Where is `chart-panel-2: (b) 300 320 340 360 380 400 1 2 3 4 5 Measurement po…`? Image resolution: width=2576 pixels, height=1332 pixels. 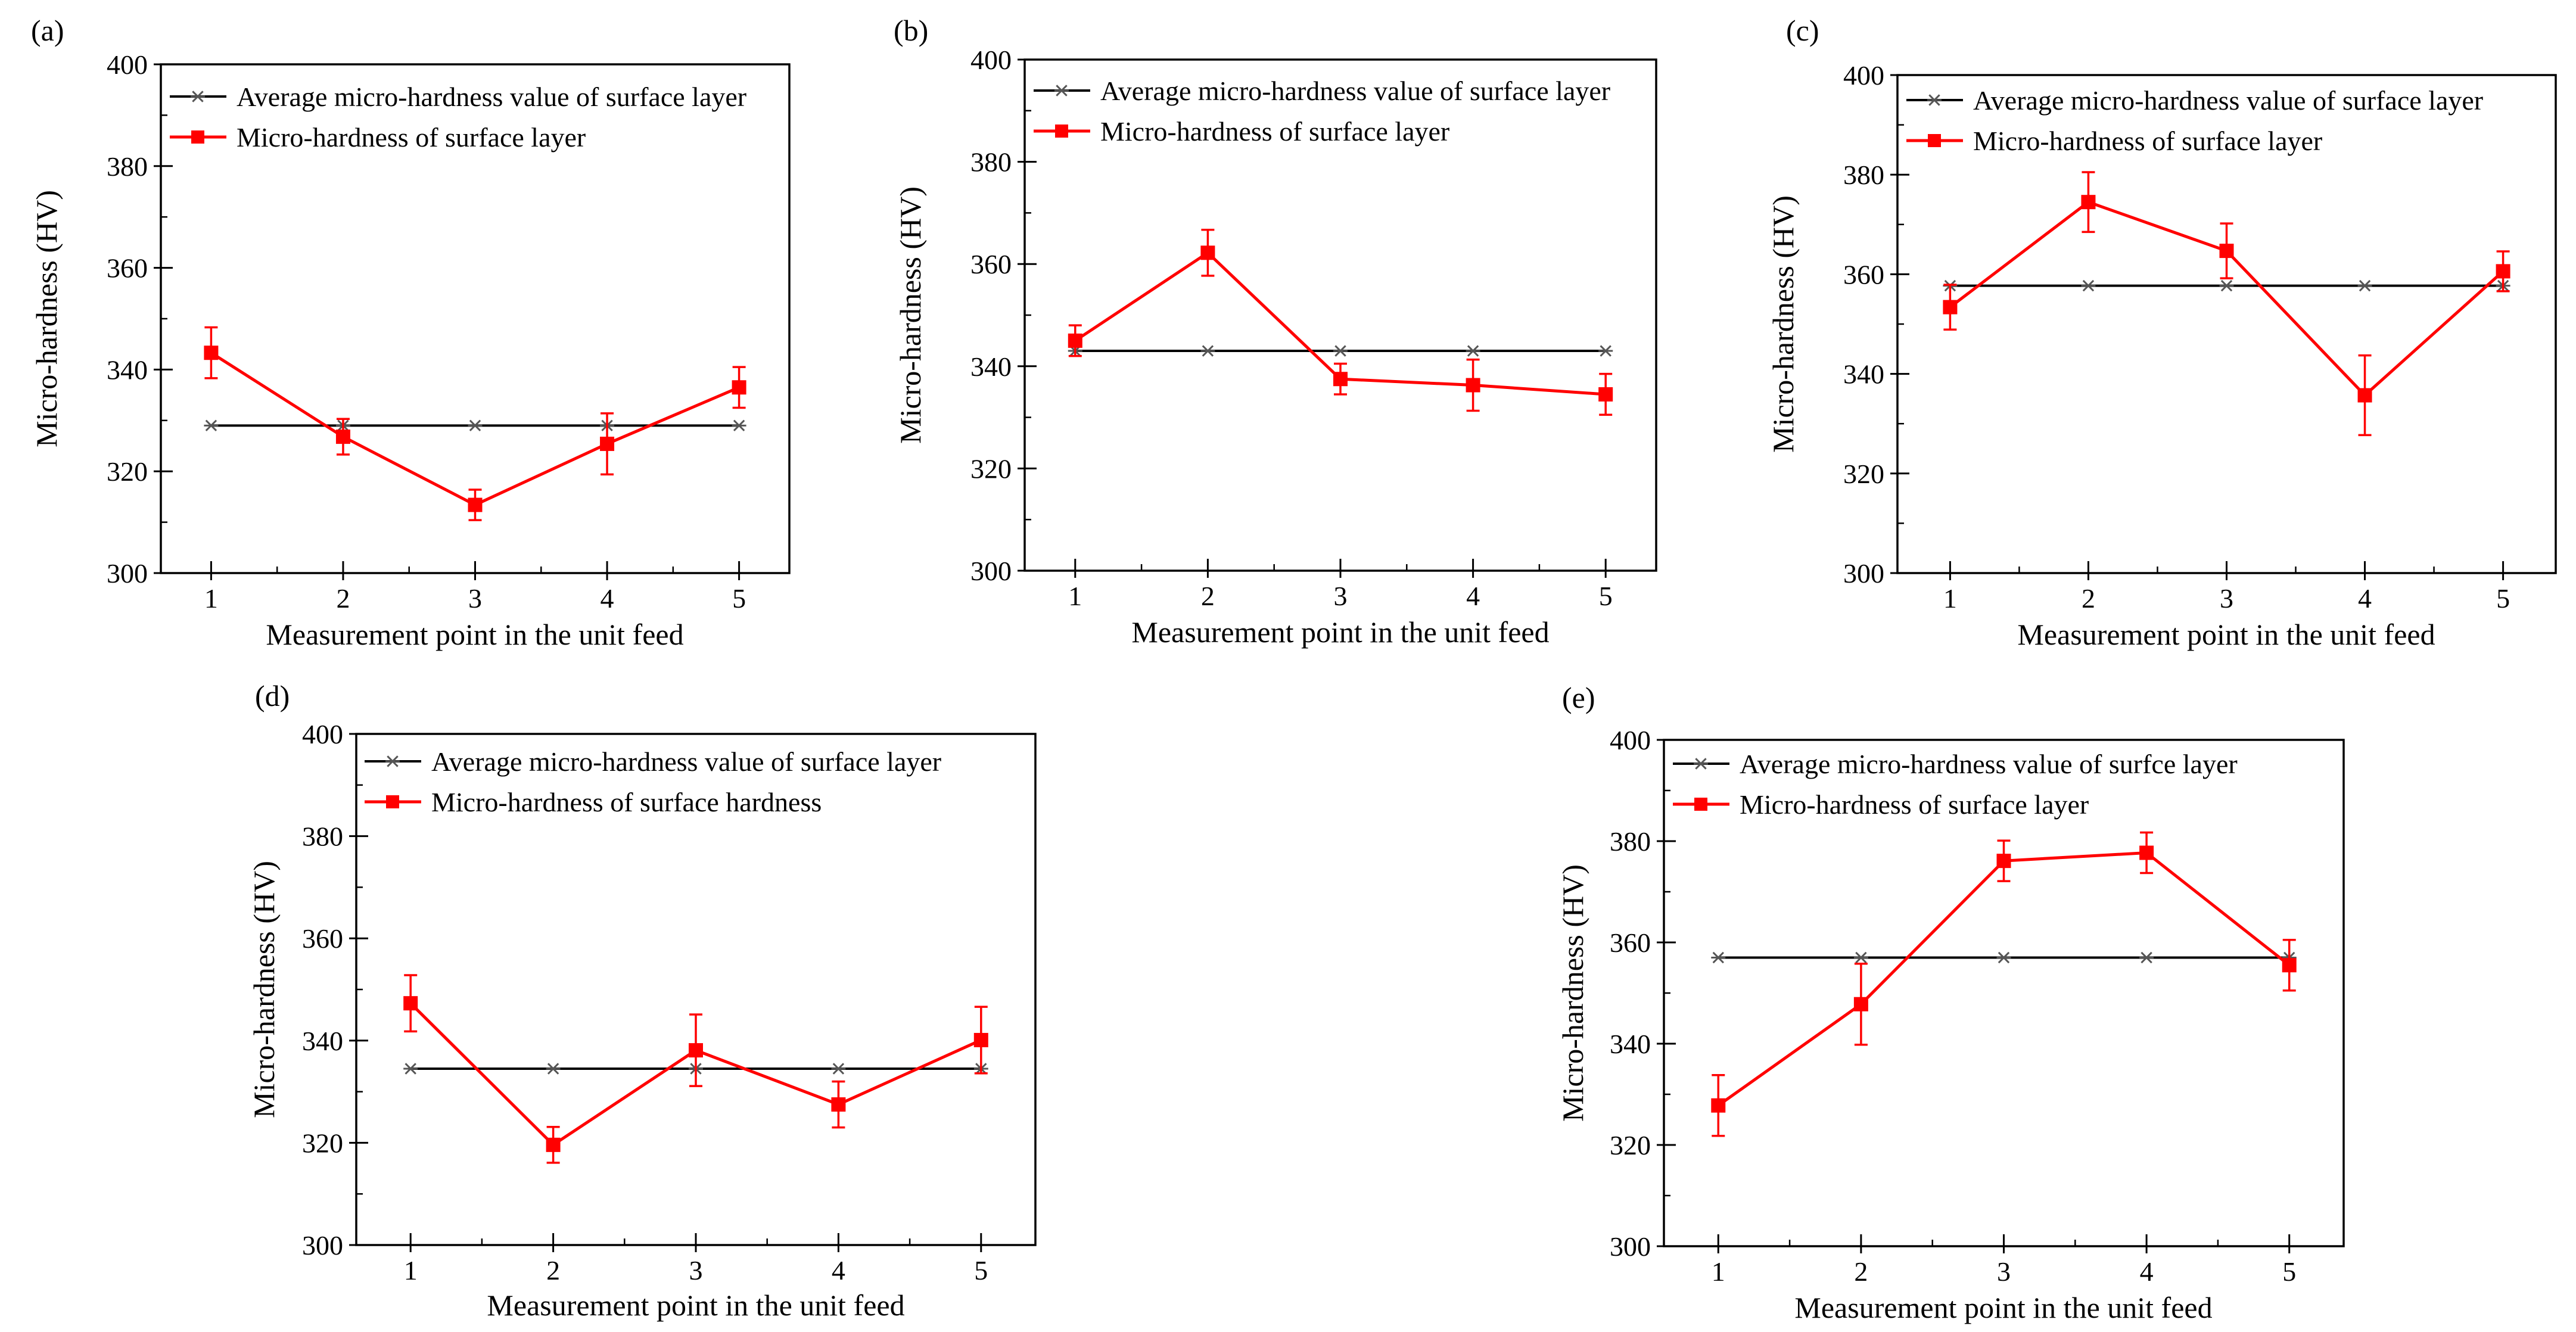
chart-panel-2: (b) 300 320 340 360 380 400 1 2 3 4 5 Measurement po… is located at coordinates (1275, 332).